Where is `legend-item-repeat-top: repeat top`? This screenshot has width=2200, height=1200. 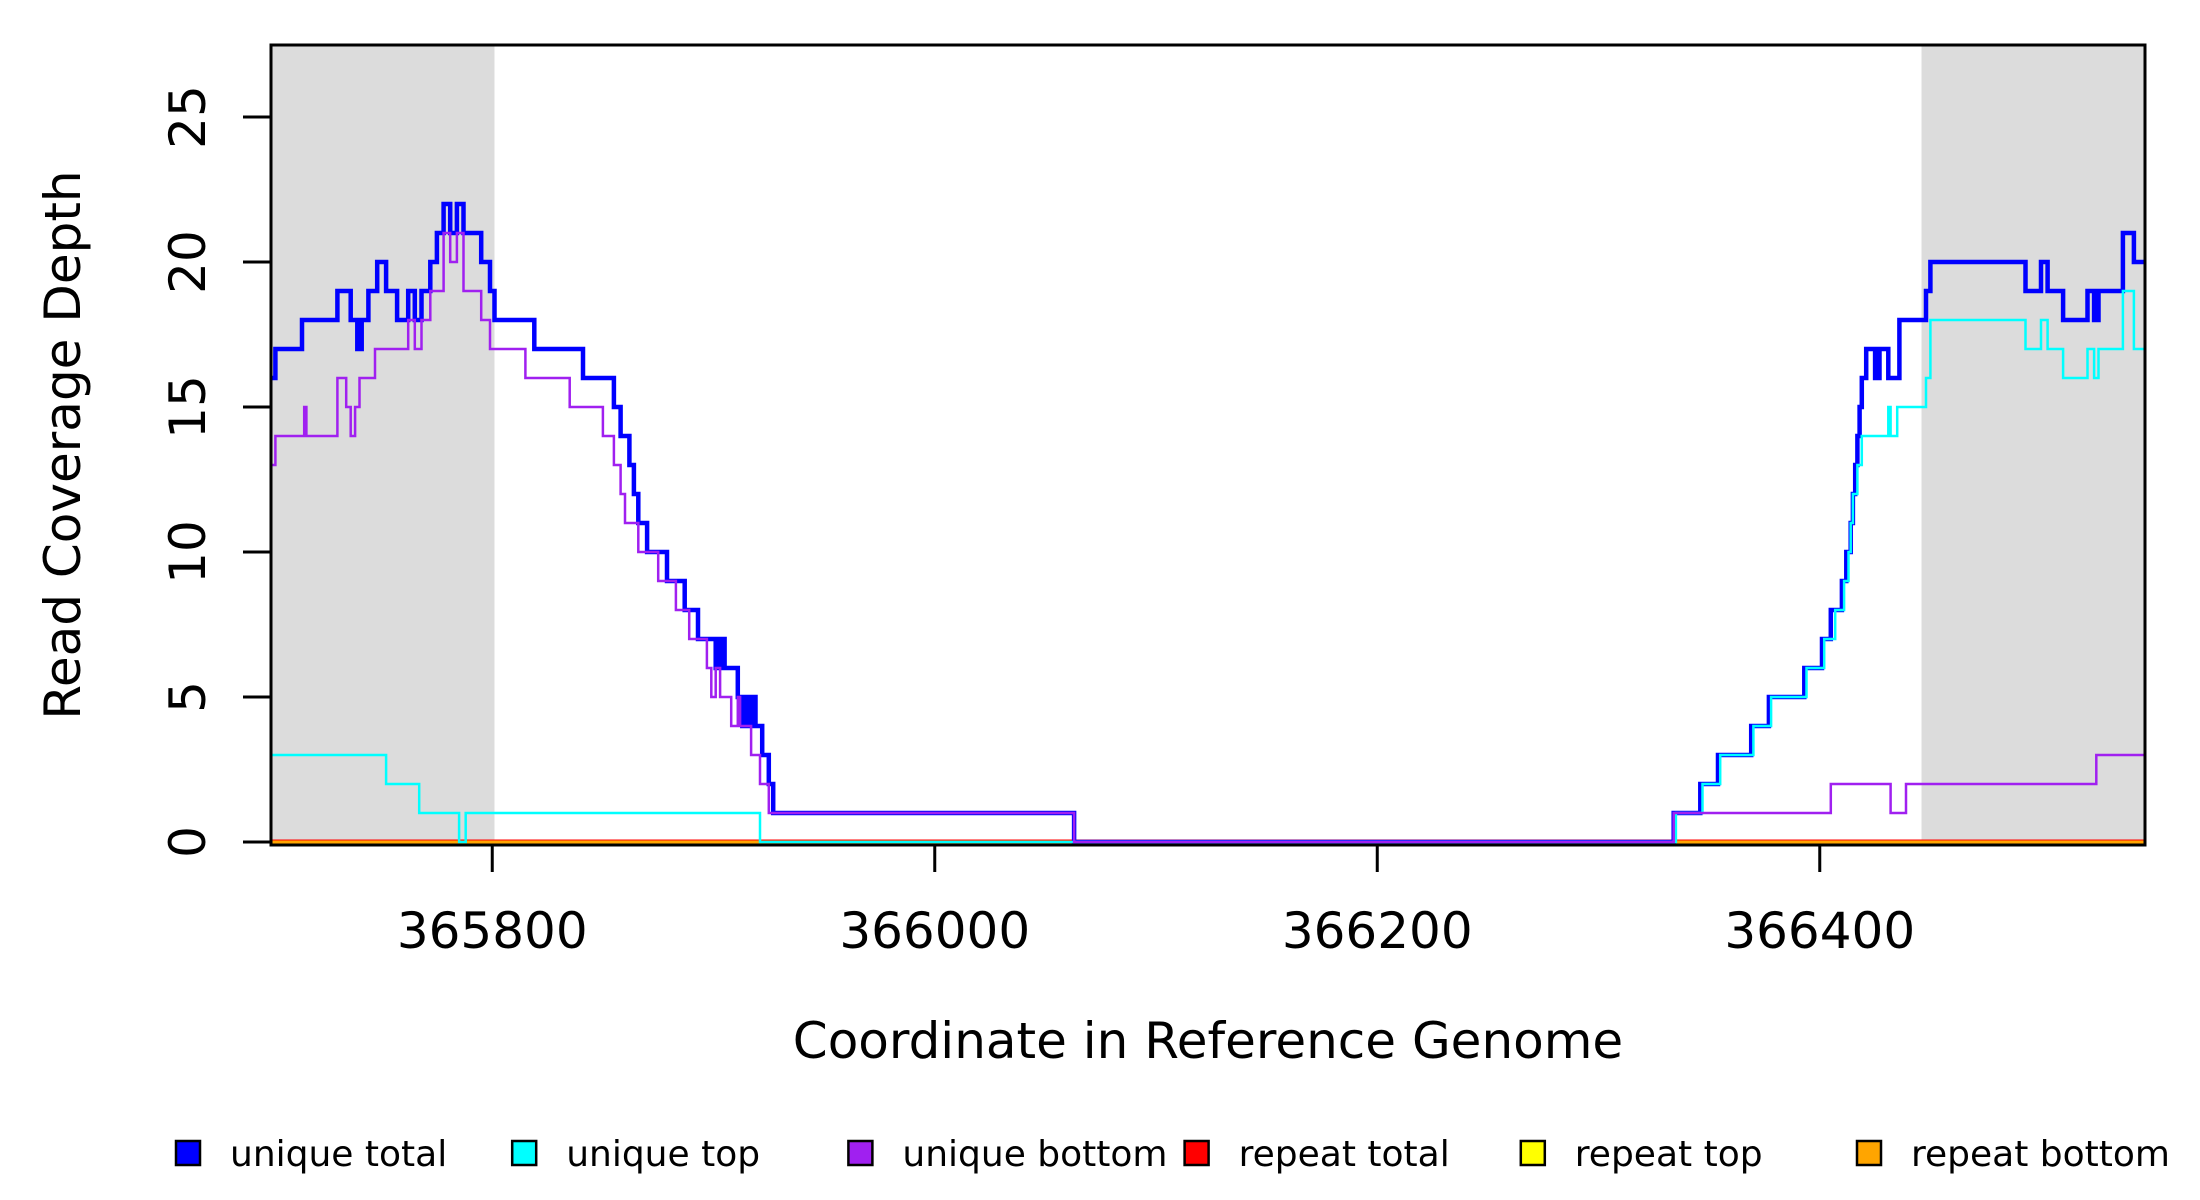 legend-item-repeat-top: repeat top is located at coordinates (1641, 1154).